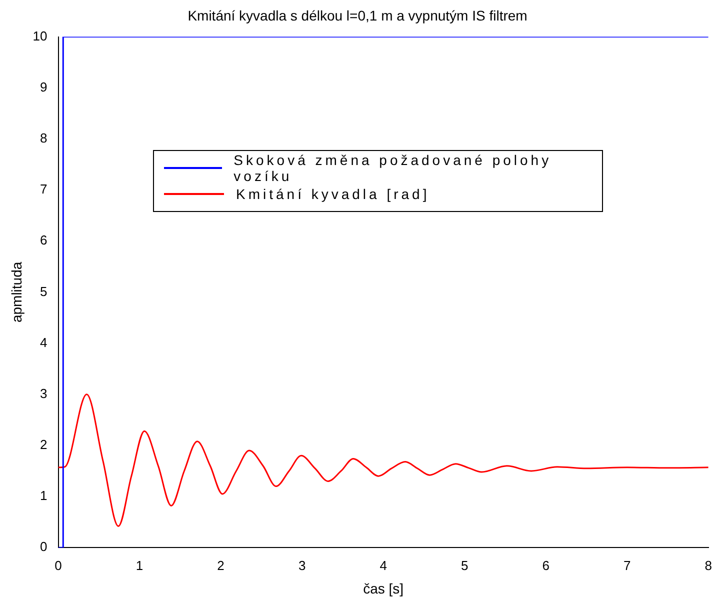 This screenshot has width=715, height=604. I want to click on y-tick-label: 3, so click(44, 393).